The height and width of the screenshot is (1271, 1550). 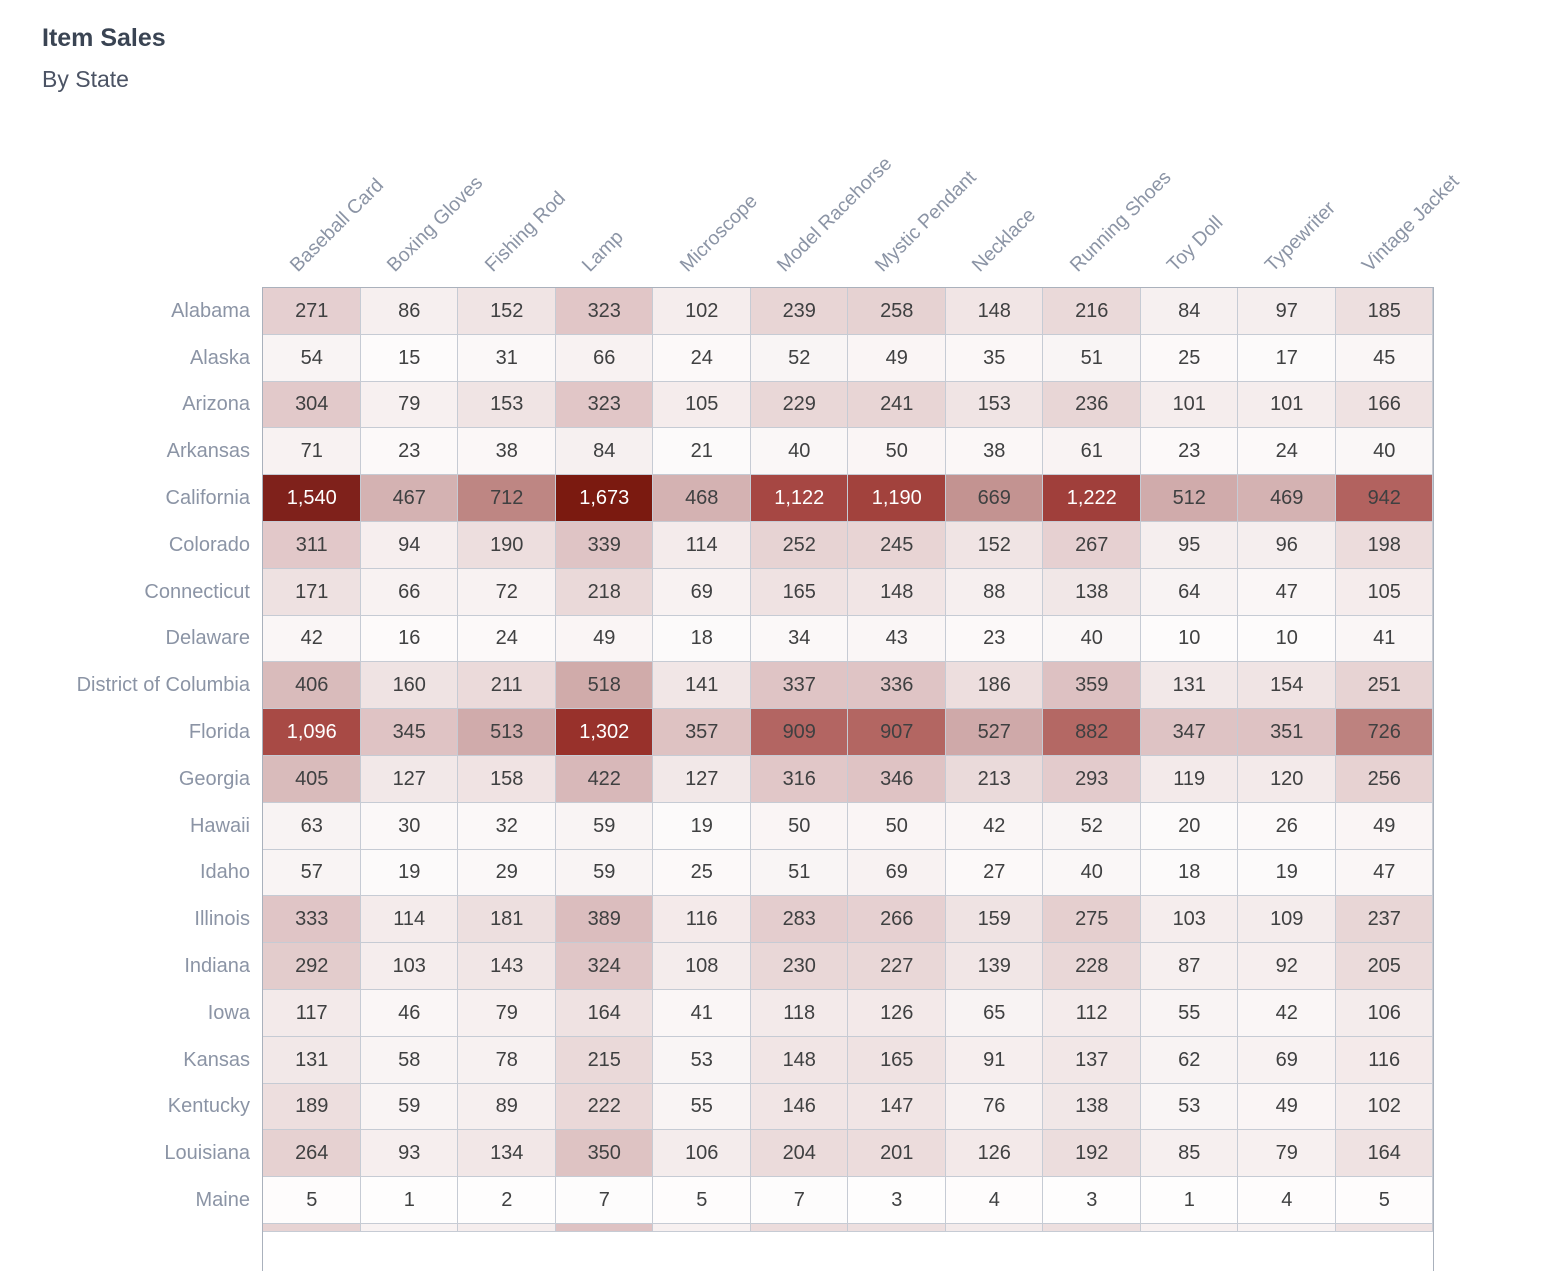 What do you see at coordinates (507, 779) in the screenshot?
I see `heatmap-cell: 158` at bounding box center [507, 779].